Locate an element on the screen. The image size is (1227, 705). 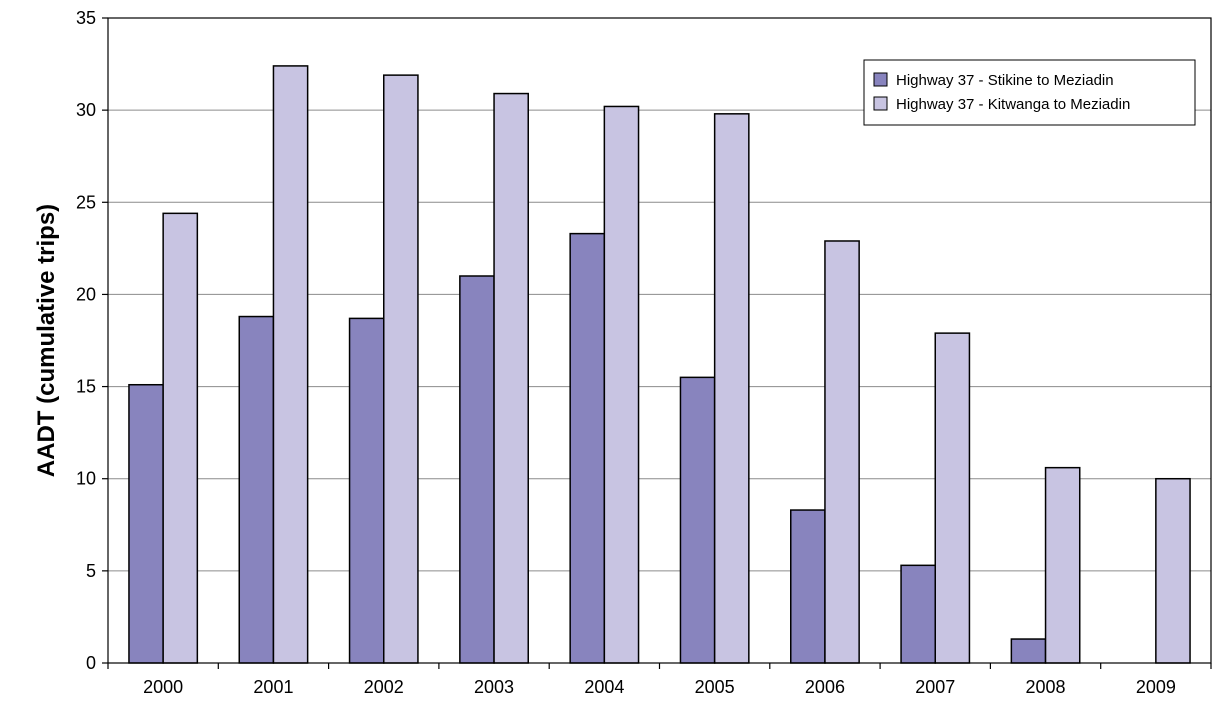
bar-kitwanga-2005 is located at coordinates (731, 388).